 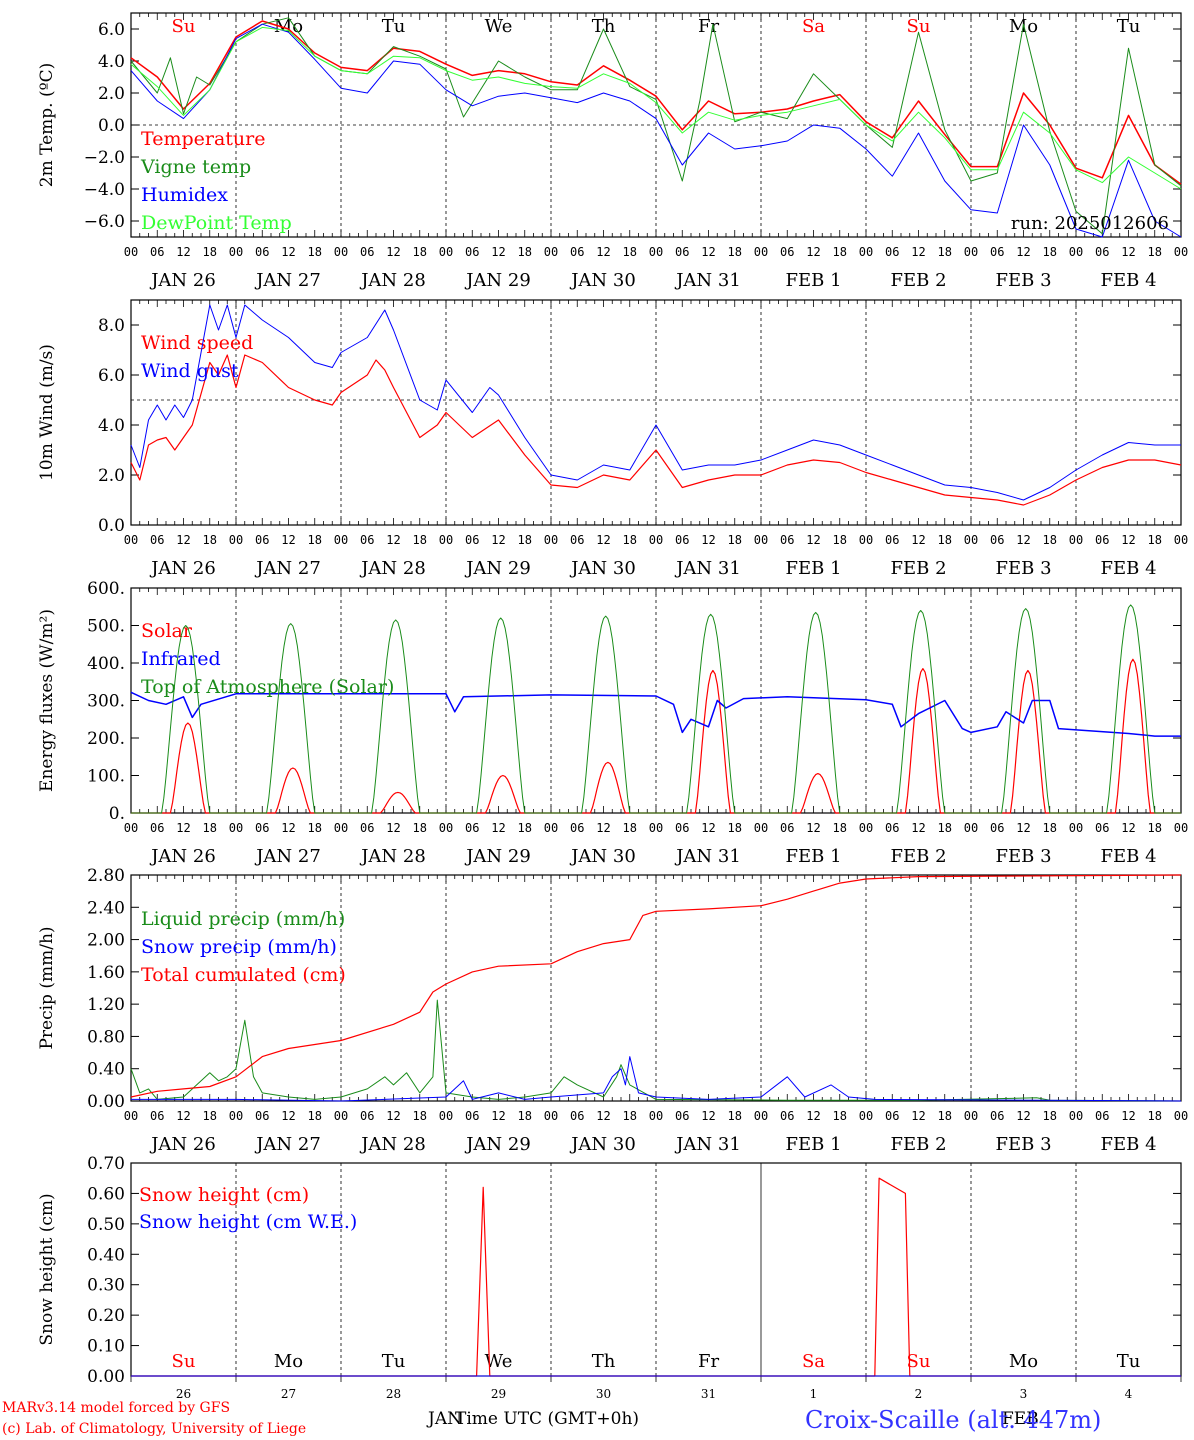 What do you see at coordinates (117, 814) in the screenshot?
I see `y-tick-label: 0.` at bounding box center [117, 814].